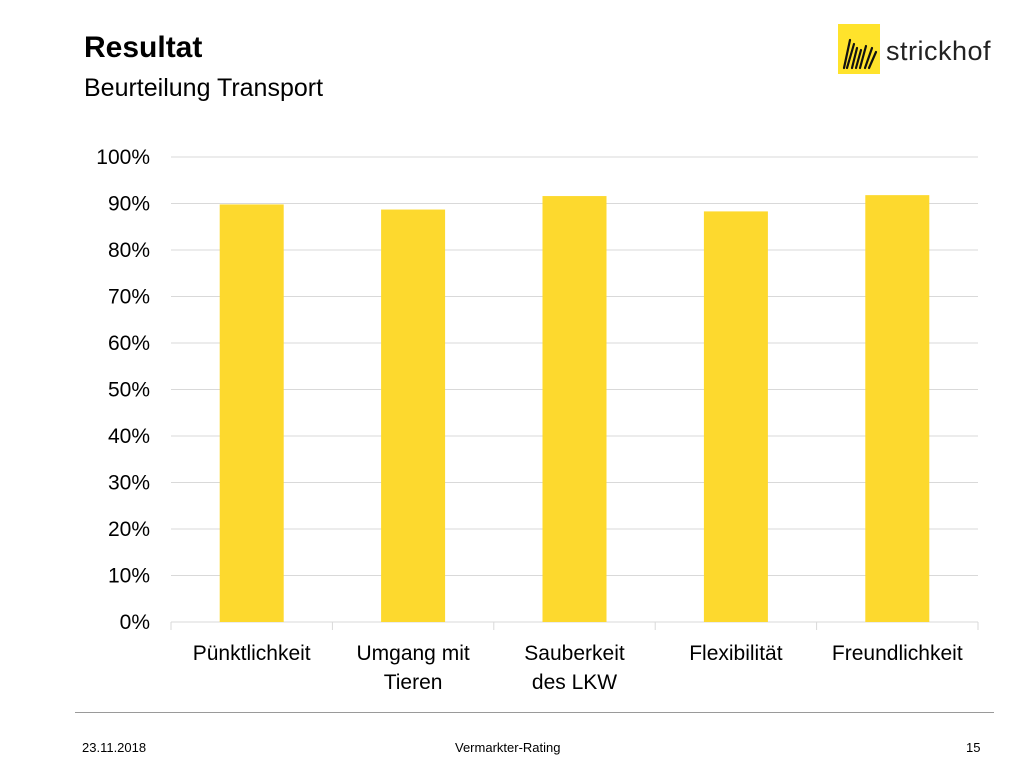  What do you see at coordinates (574, 653) in the screenshot?
I see `x-category-label: Sauberkeit` at bounding box center [574, 653].